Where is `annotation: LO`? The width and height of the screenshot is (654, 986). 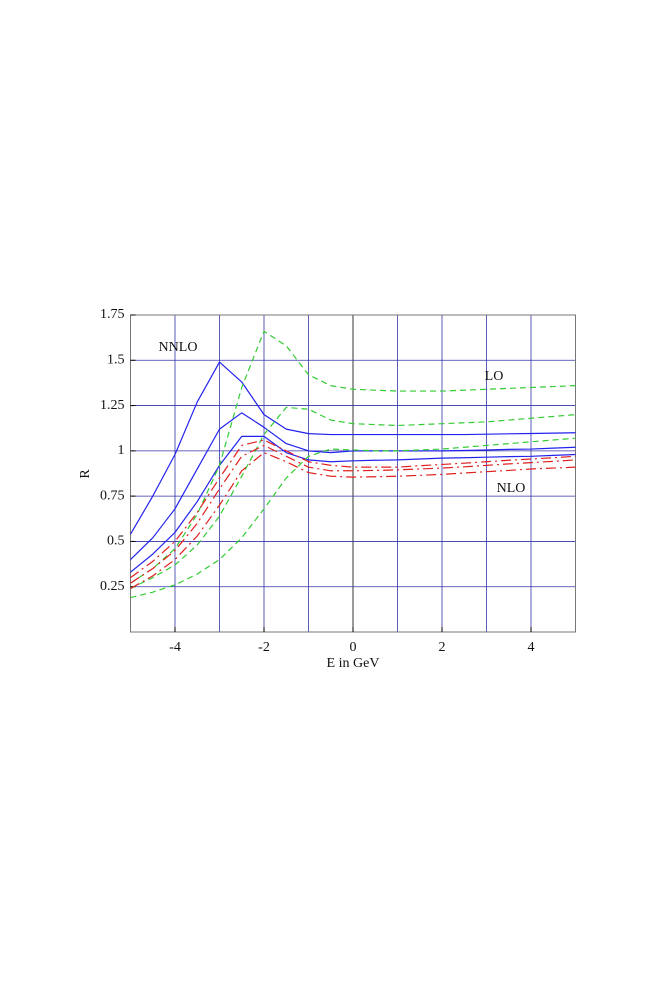
annotation: LO is located at coordinates (494, 376).